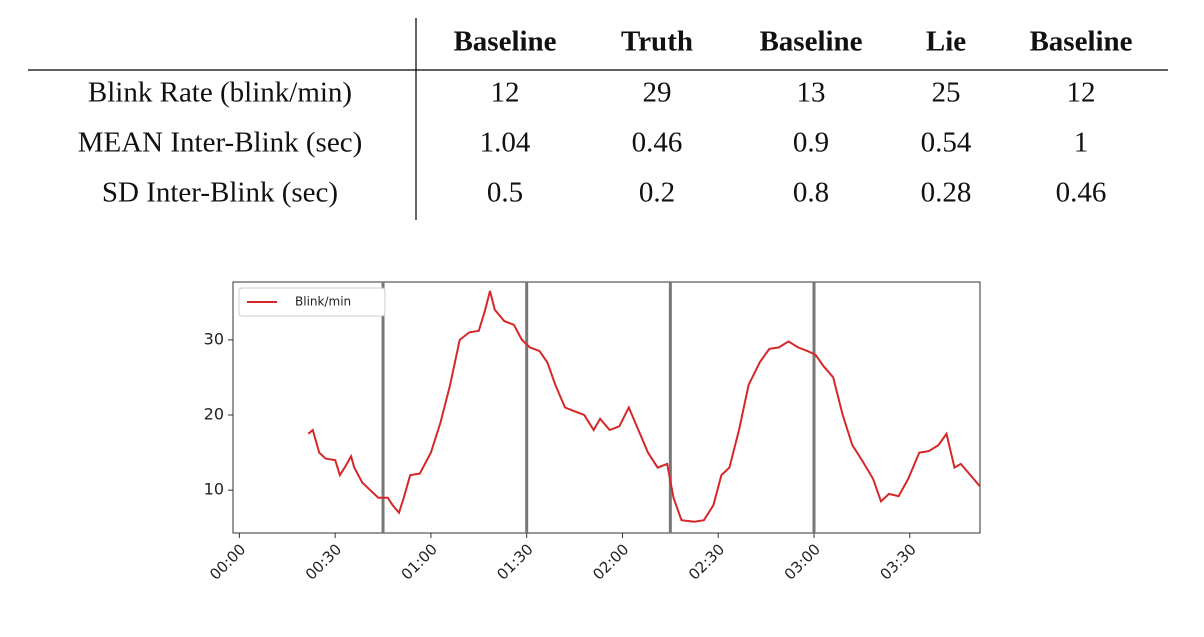 The width and height of the screenshot is (1204, 637). Describe the element at coordinates (946, 42) in the screenshot. I see `column-header: Lie` at that location.